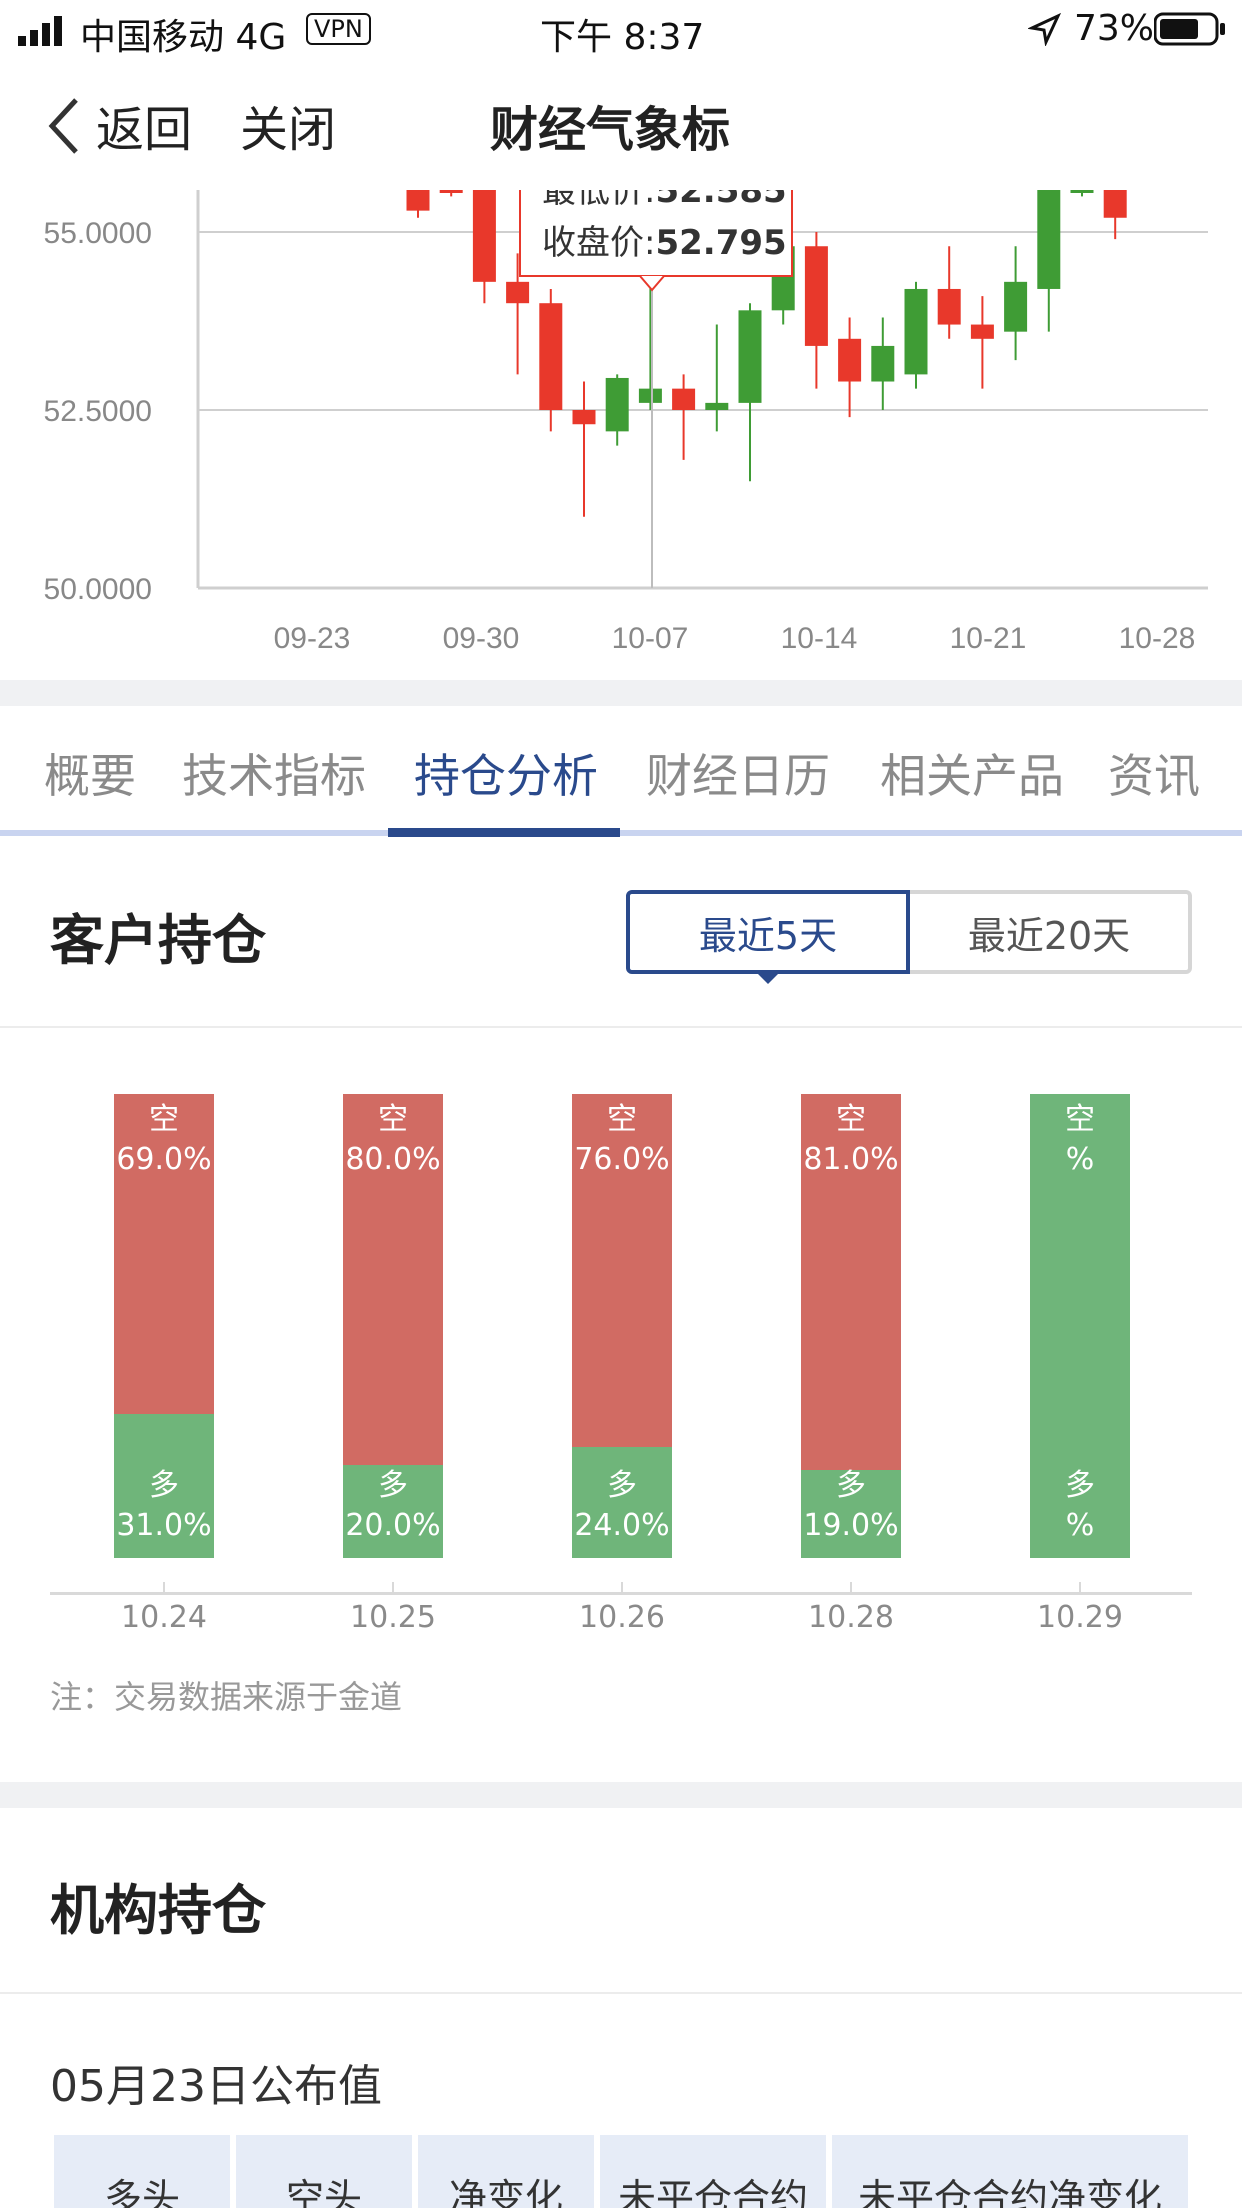 Image resolution: width=1242 pixels, height=2208 pixels. I want to click on back-button: 返回, so click(126, 125).